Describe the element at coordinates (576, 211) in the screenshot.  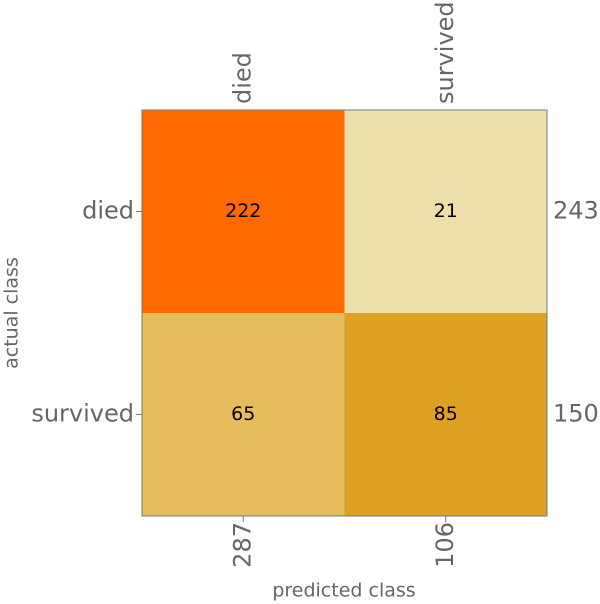
I see `row-total: 243` at that location.